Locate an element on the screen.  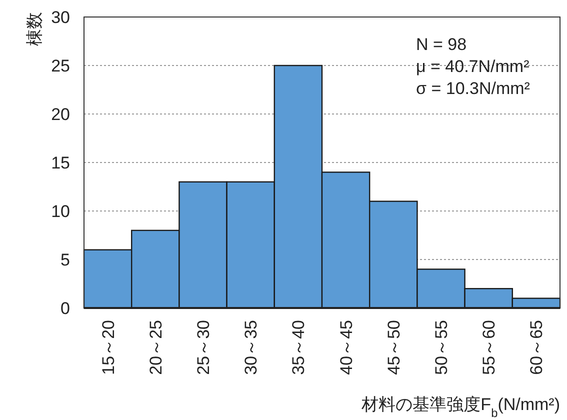
x-tick-label: 15～20 is located at coordinates (108, 347).